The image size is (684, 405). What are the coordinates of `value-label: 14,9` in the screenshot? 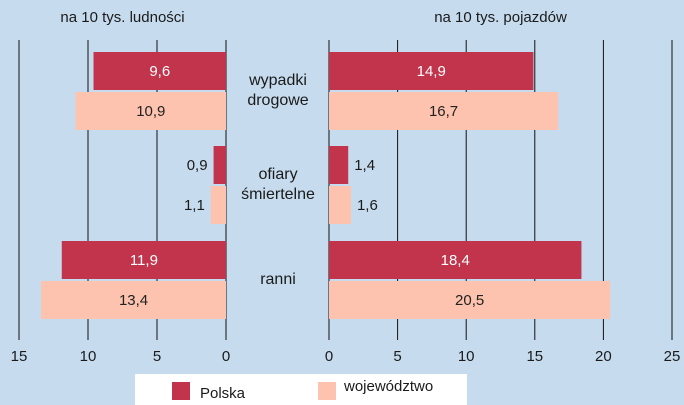 It's located at (431, 71).